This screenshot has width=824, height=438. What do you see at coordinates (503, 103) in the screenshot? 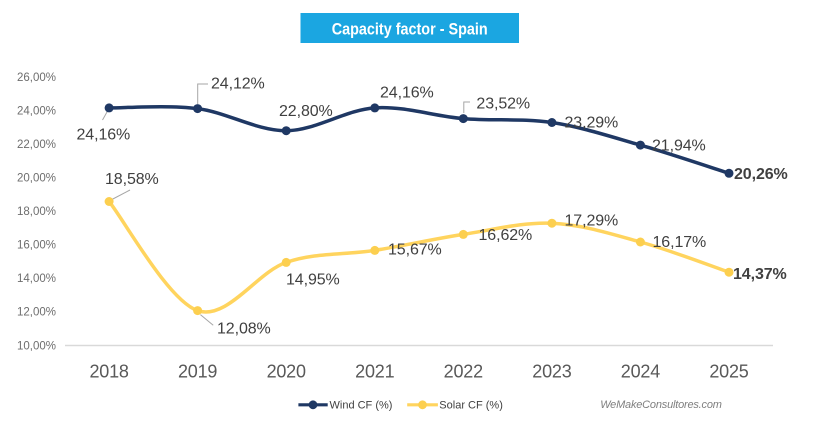
I see `svg-text: 23,52%` at bounding box center [503, 103].